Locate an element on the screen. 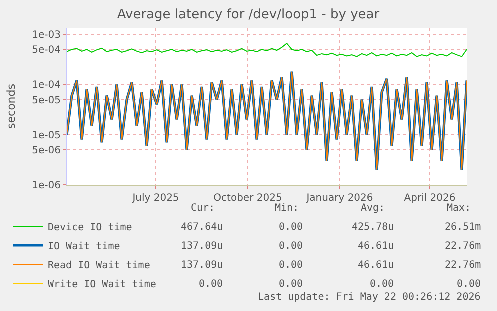 The image size is (497, 311). text: Last update: Fri May 22 00:26:12 2026 is located at coordinates (369, 297).